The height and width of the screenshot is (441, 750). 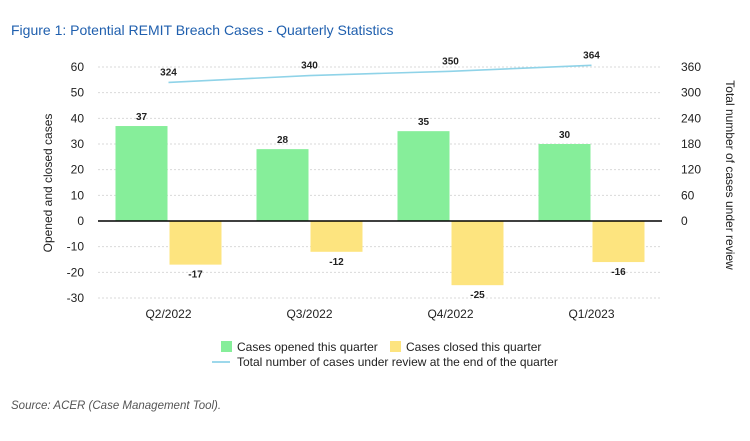 What do you see at coordinates (473, 347) in the screenshot?
I see `legend-label: Cases closed this quarter` at bounding box center [473, 347].